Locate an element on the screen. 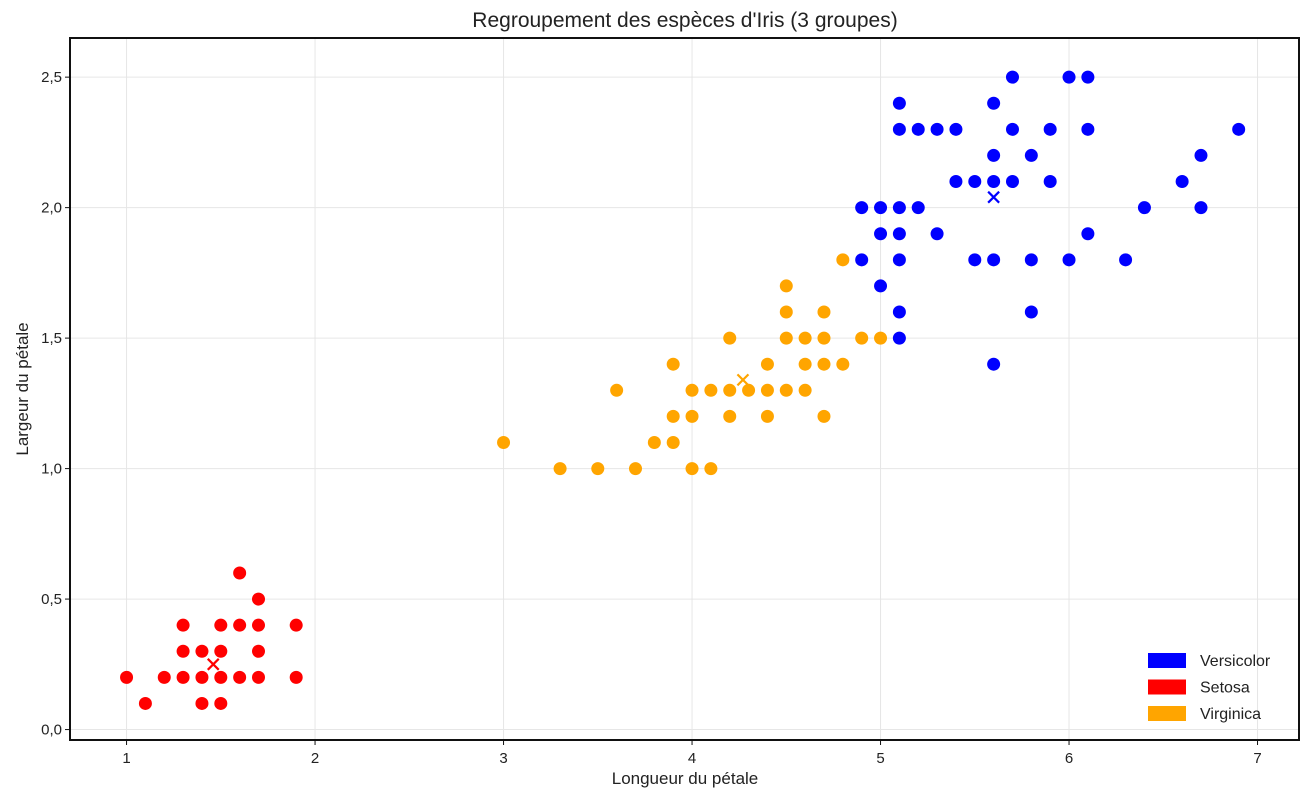  y-tick-label: 1,0 is located at coordinates (51, 469).